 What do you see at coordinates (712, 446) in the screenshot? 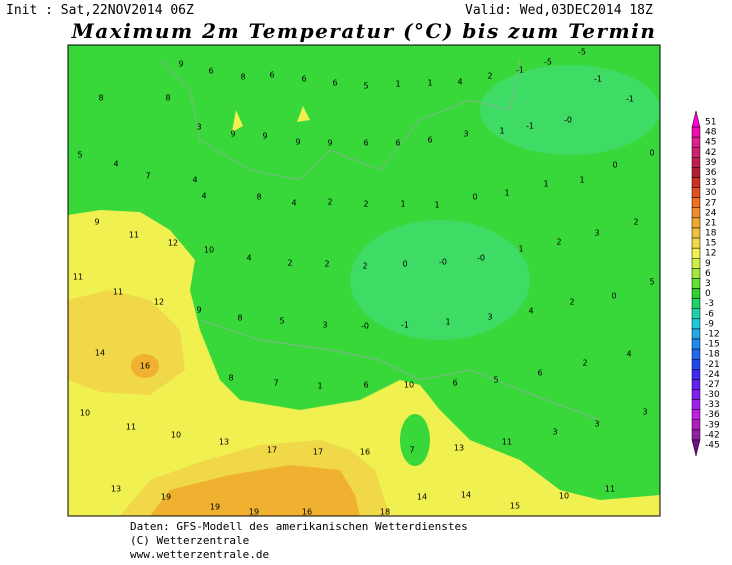
I see `colorbar-label: -45` at bounding box center [712, 446].